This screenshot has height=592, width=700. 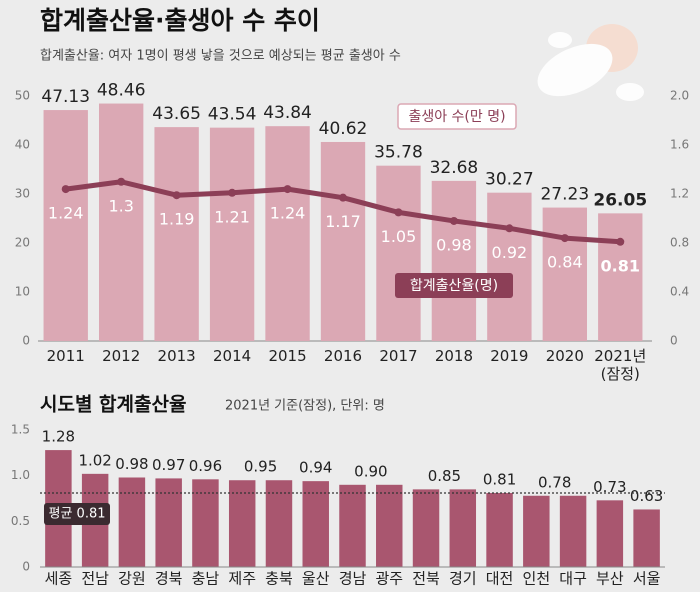 What do you see at coordinates (176, 114) in the screenshot?
I see `value-label: 43.65` at bounding box center [176, 114].